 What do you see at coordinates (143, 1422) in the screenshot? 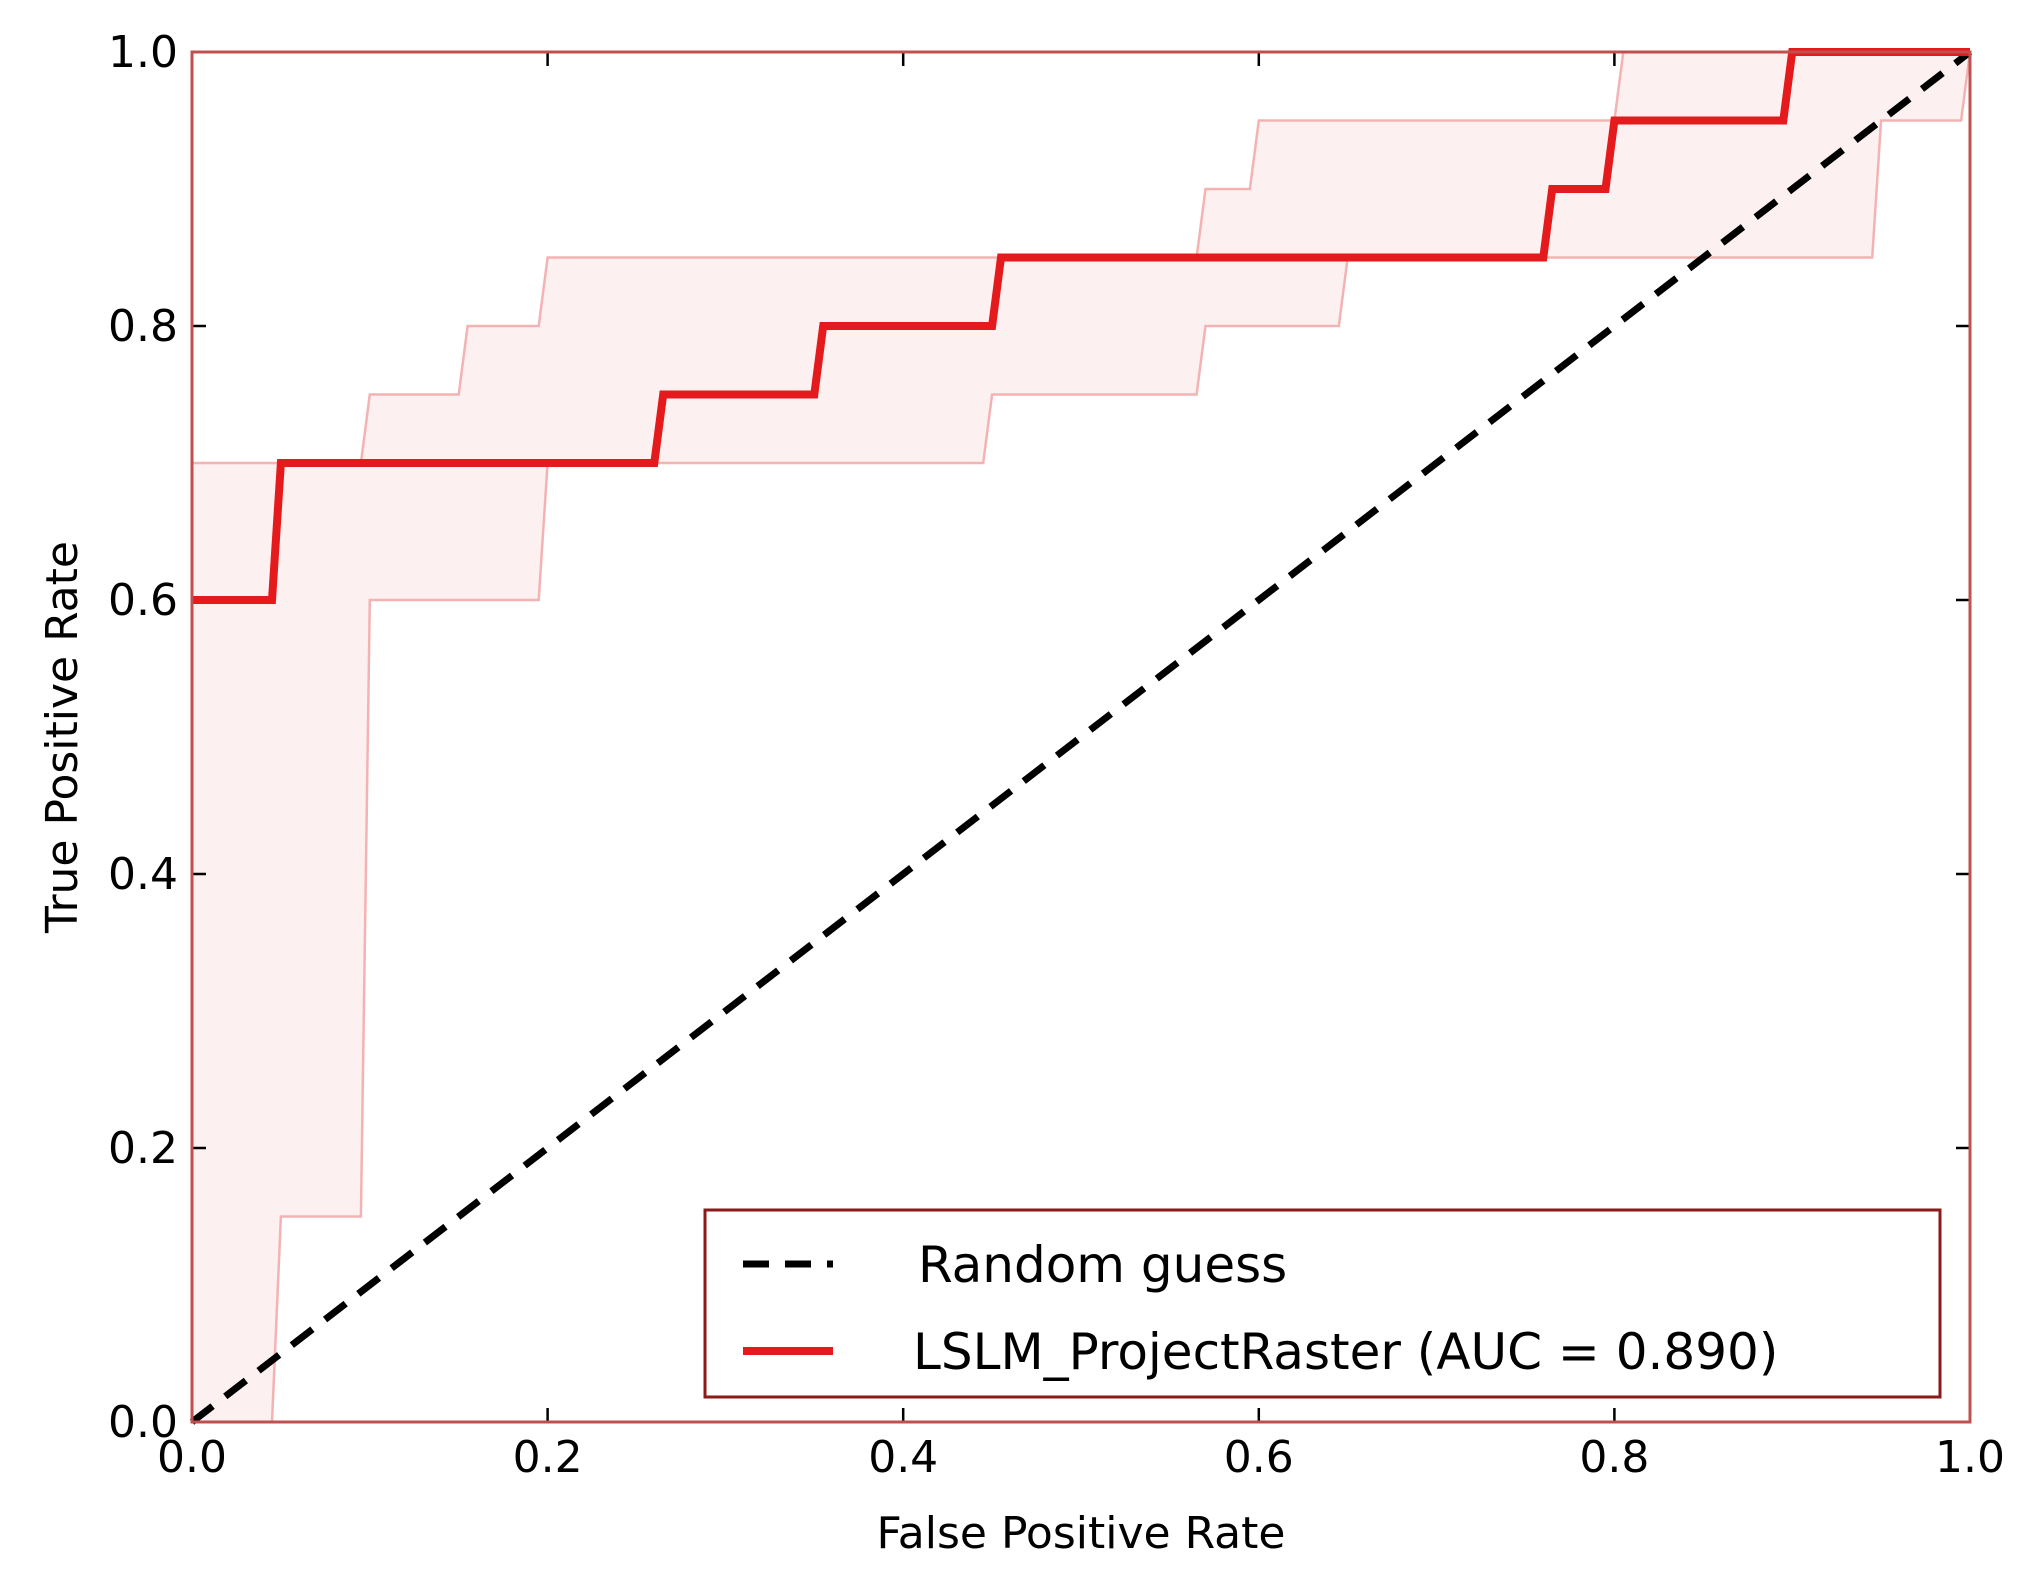
I see `y-tick-label: 0.0` at bounding box center [143, 1422].